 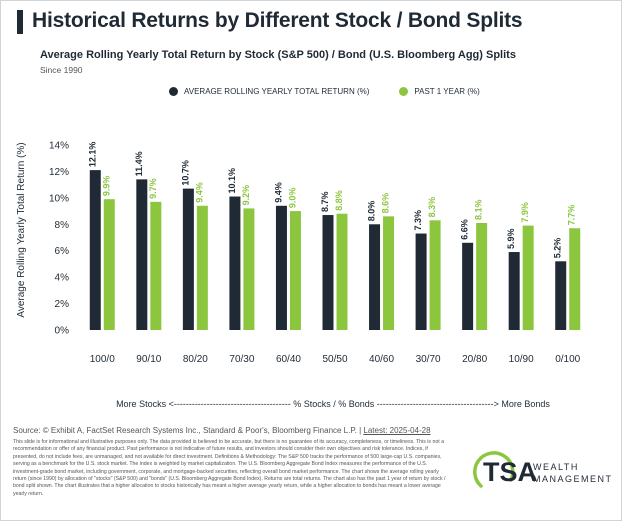 What do you see at coordinates (59, 239) in the screenshot?
I see `y-axis: 0% 2% 4% 6% 8% 10% 12% 14%` at bounding box center [59, 239].